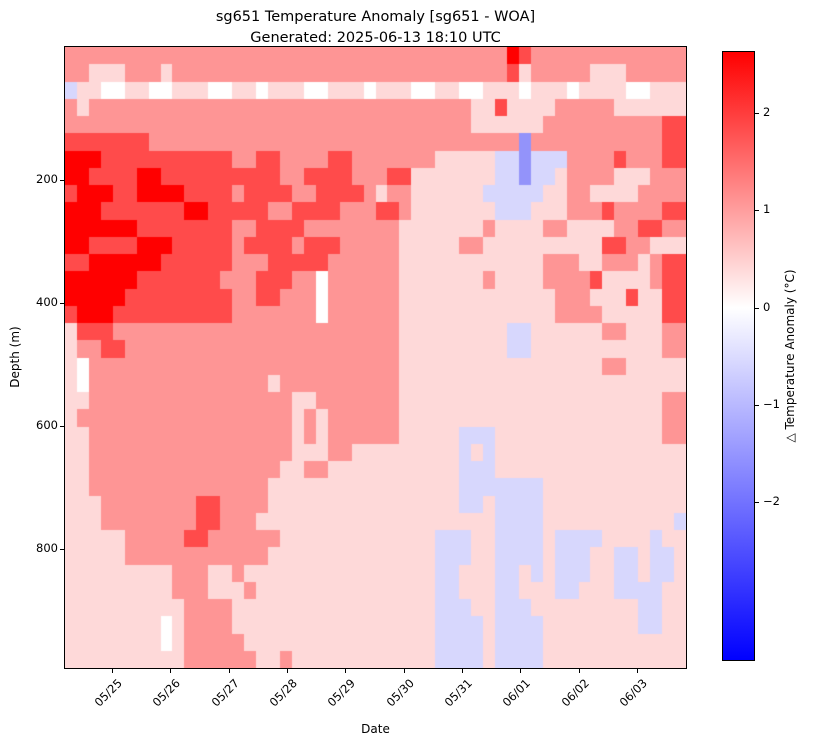  What do you see at coordinates (771, 404) in the screenshot?
I see `colorbar-tick-label: −1` at bounding box center [771, 404].